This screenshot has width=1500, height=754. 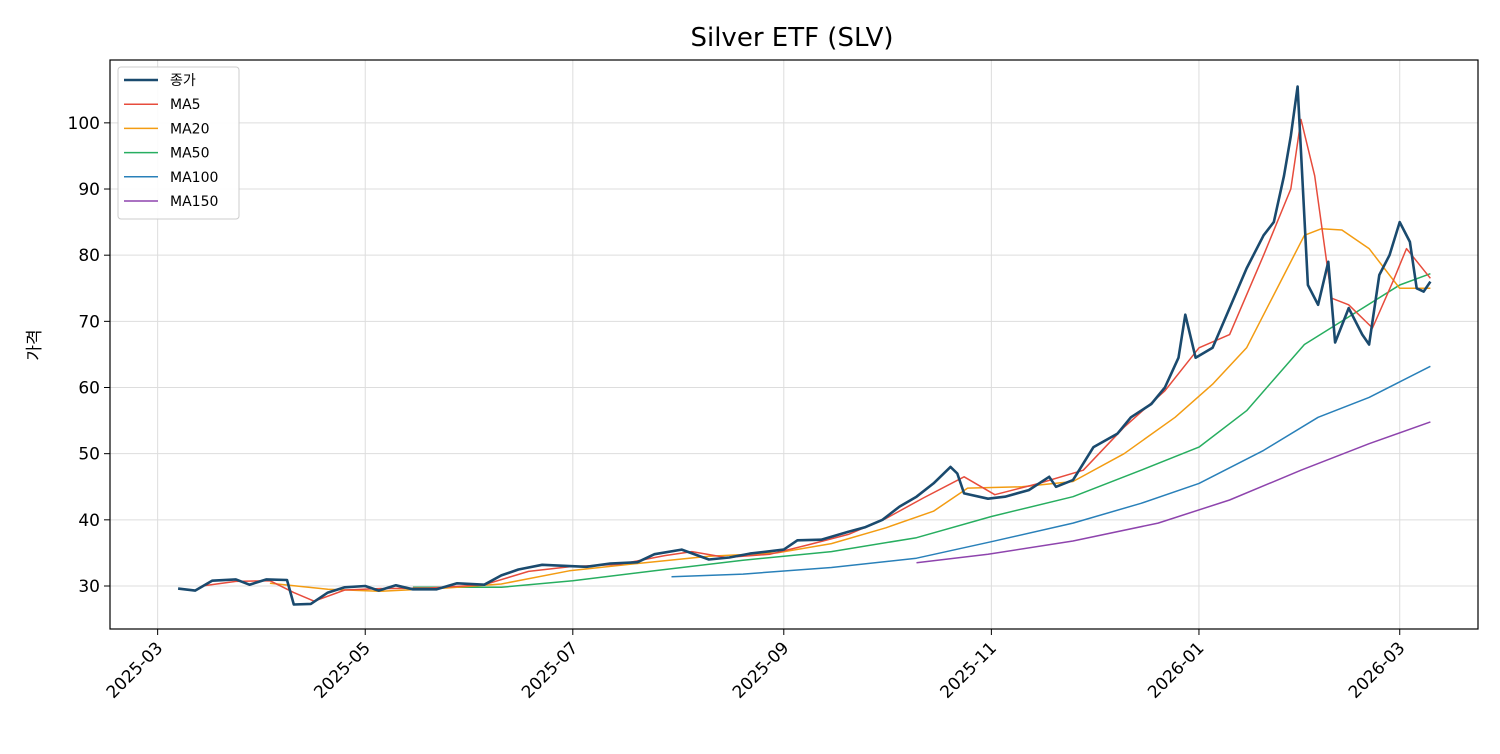 I want to click on y-tick-label: 100, so click(x=84, y=124).